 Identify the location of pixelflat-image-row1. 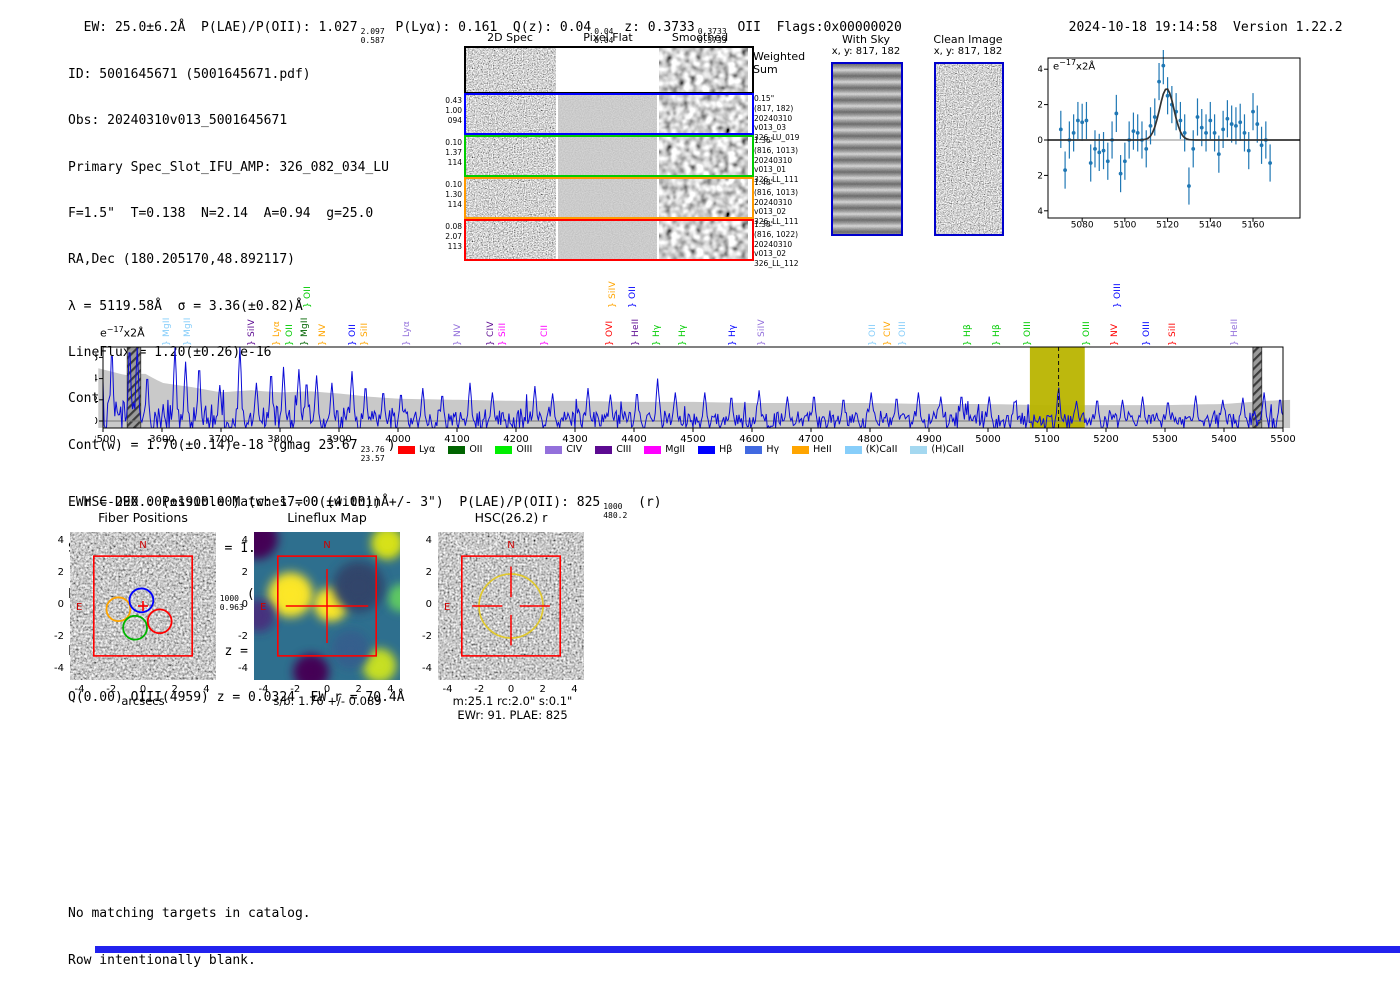
(607, 114).